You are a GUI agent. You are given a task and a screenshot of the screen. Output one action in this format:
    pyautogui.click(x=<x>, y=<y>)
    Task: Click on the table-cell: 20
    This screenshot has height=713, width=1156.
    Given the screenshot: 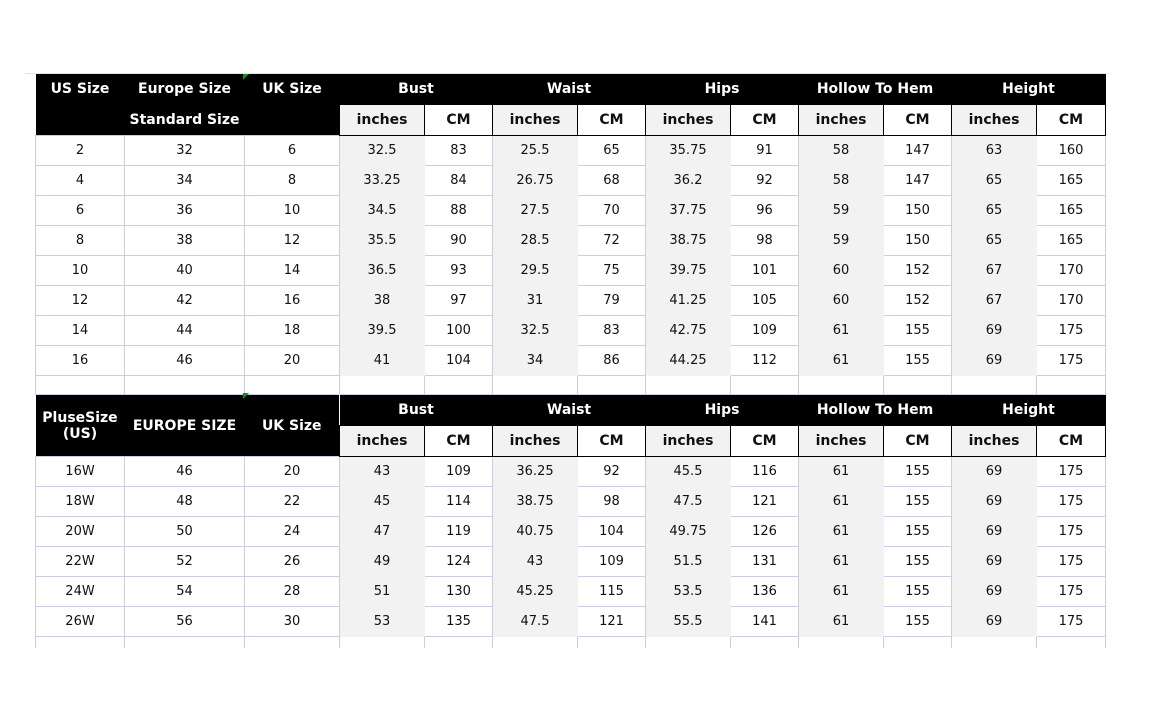 What is the action you would take?
    pyautogui.click(x=292, y=471)
    